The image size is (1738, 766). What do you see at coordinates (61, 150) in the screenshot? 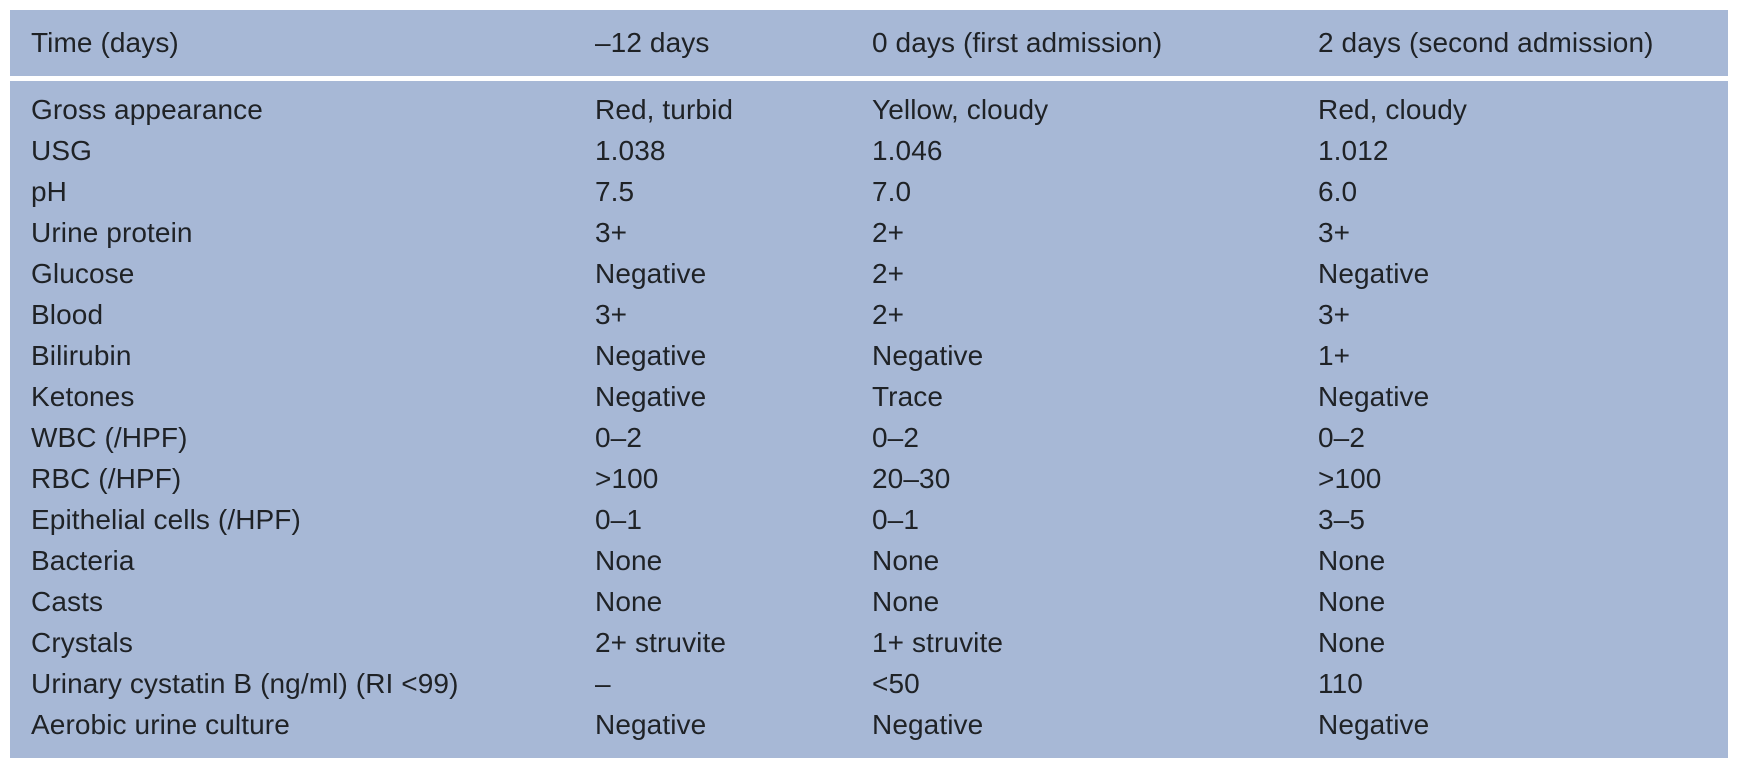
I see `row-label: USG` at bounding box center [61, 150].